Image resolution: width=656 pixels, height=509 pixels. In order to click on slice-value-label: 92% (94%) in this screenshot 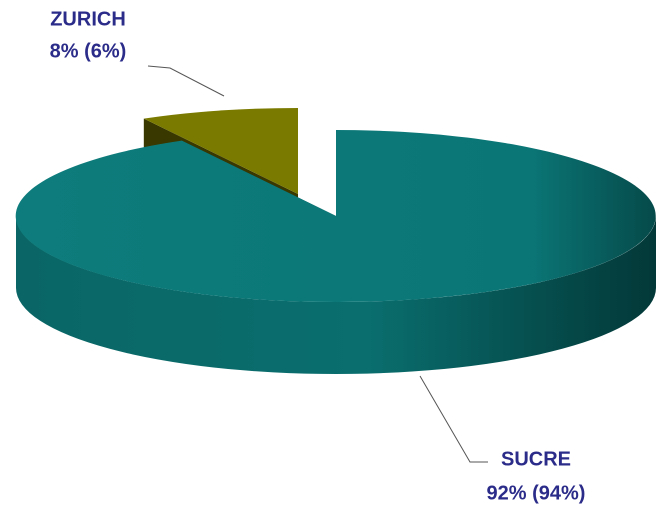, I will do `click(536, 493)`.